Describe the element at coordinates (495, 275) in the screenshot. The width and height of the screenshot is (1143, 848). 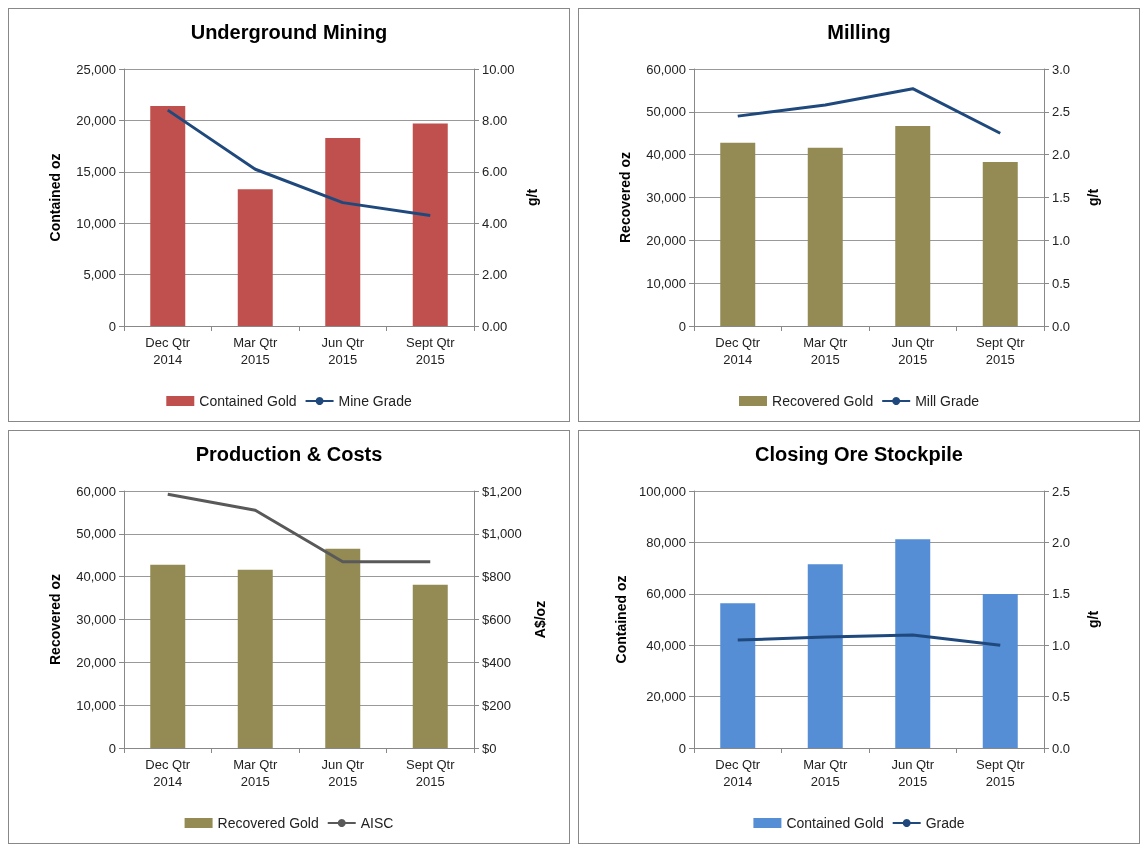
I see `y2-tick-label: 2.00` at that location.